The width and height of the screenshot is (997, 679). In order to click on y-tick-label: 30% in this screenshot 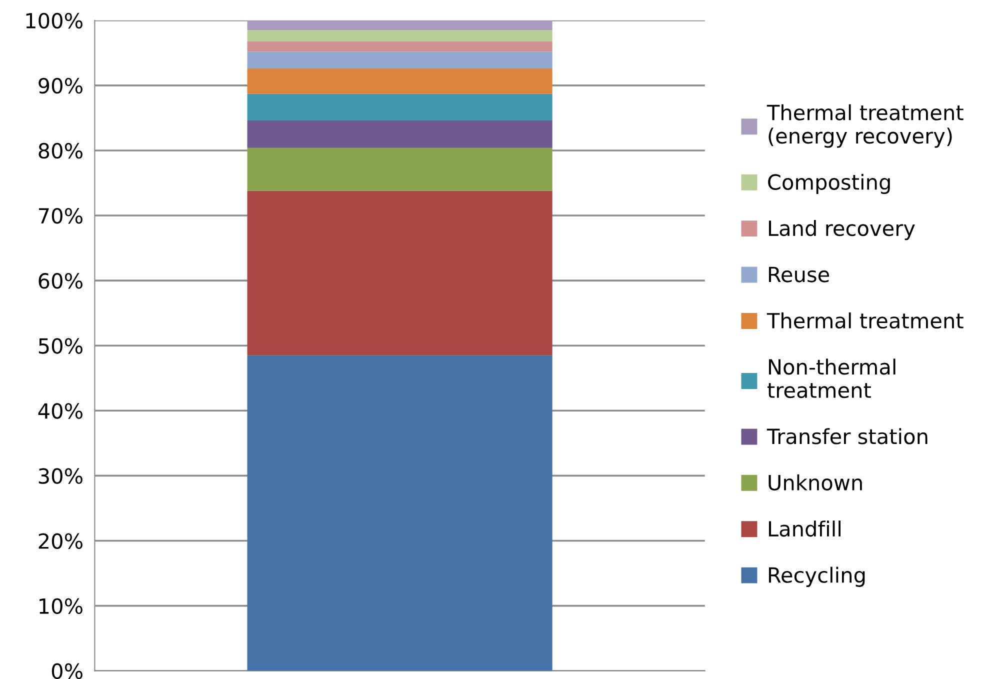, I will do `click(60, 476)`.